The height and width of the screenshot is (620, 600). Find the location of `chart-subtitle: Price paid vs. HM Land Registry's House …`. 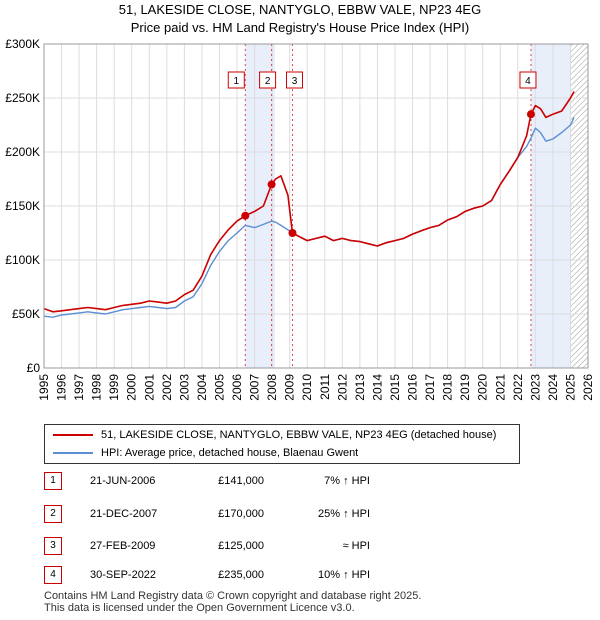

chart-subtitle: Price paid vs. HM Land Registry's House … is located at coordinates (300, 27).